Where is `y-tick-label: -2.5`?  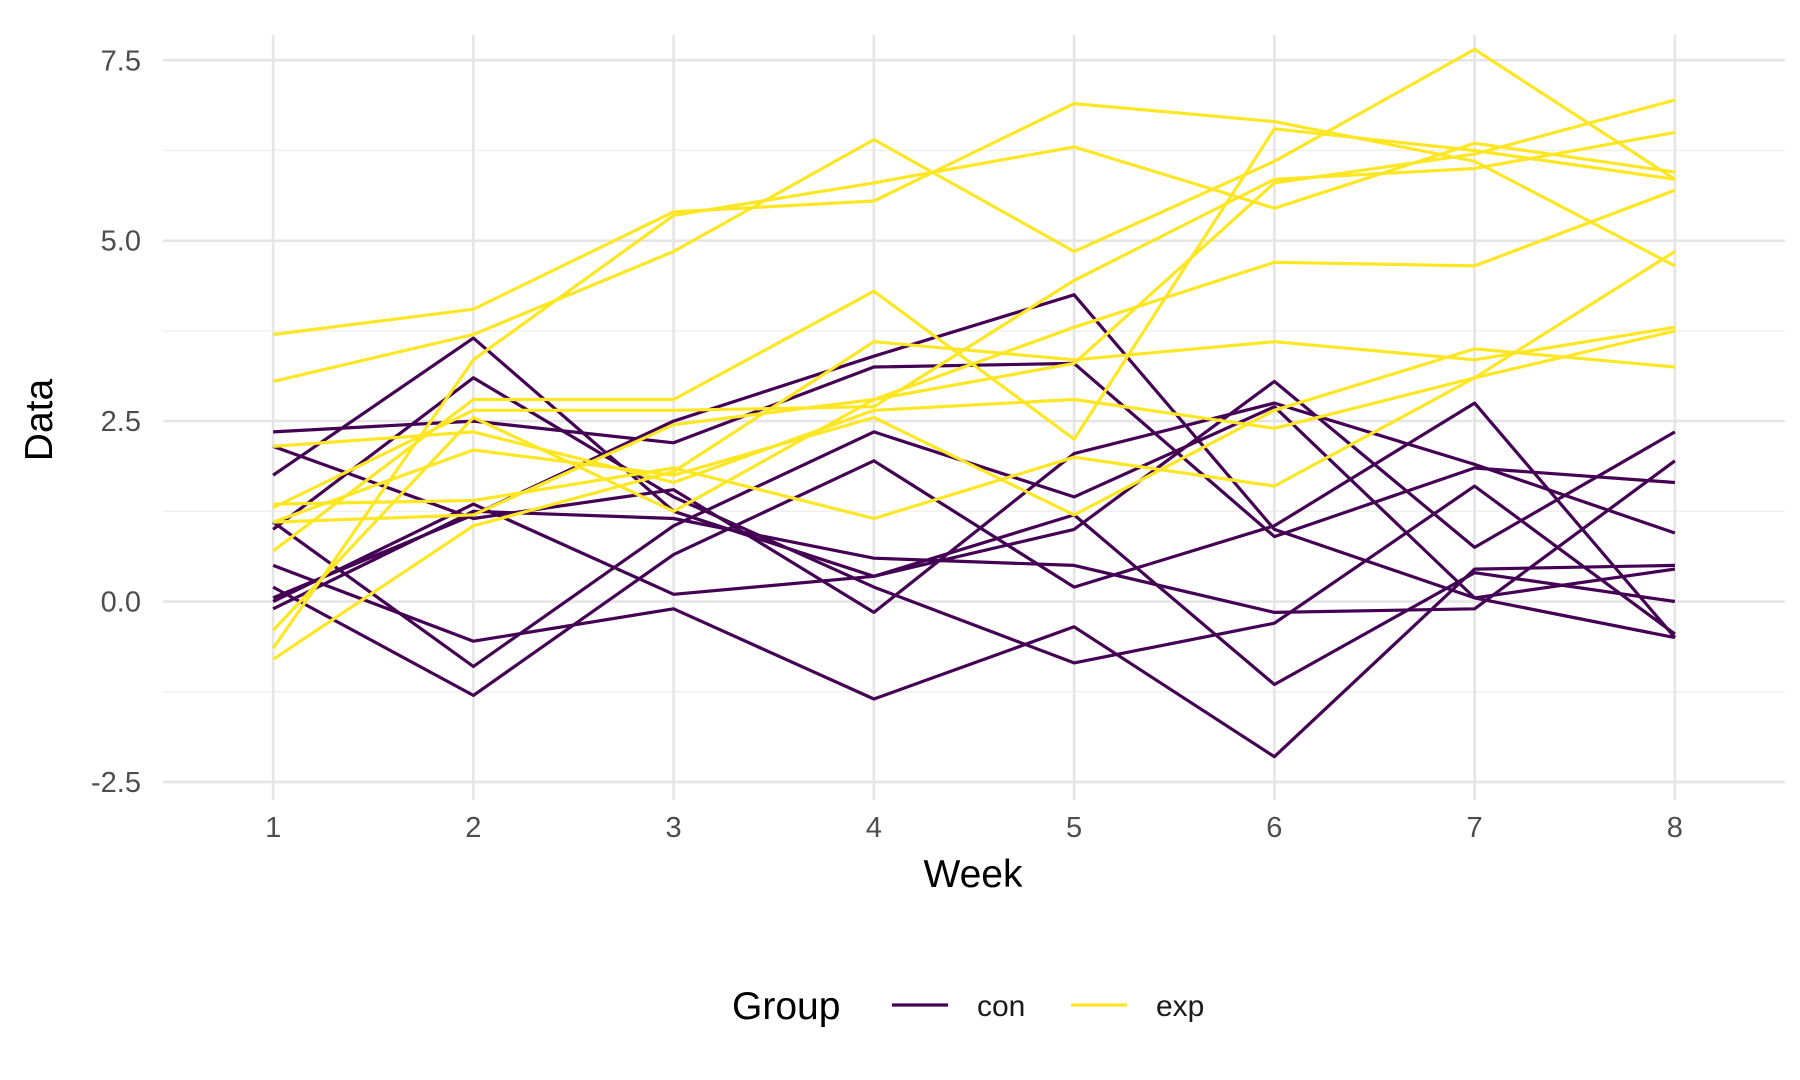
y-tick-label: -2.5 is located at coordinates (116, 783).